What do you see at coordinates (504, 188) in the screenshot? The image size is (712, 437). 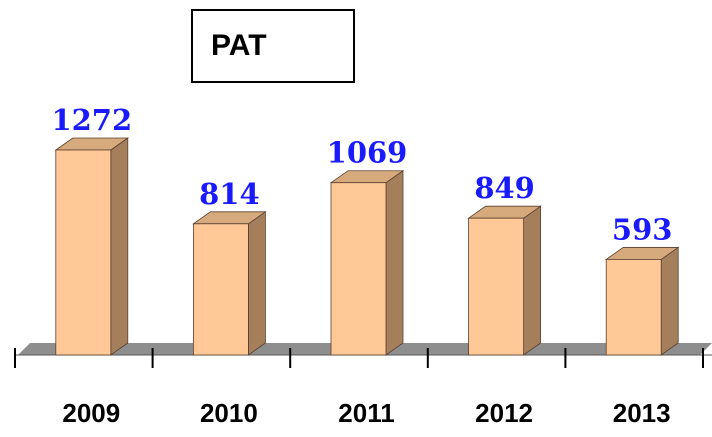 I see `value-label: 849` at bounding box center [504, 188].